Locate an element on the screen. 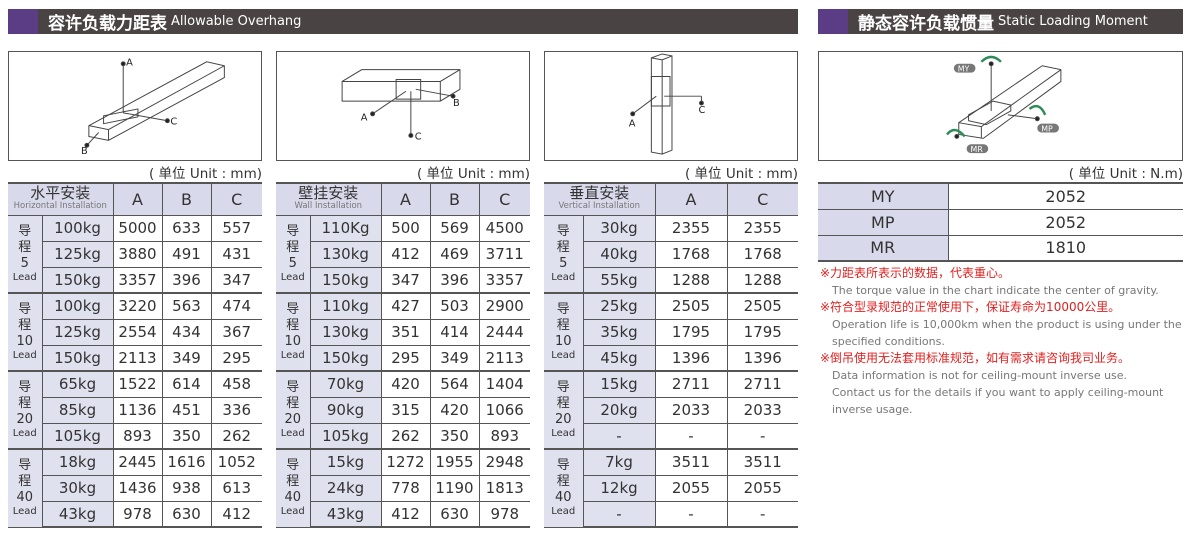  load-cell: 24kg is located at coordinates (346, 488).